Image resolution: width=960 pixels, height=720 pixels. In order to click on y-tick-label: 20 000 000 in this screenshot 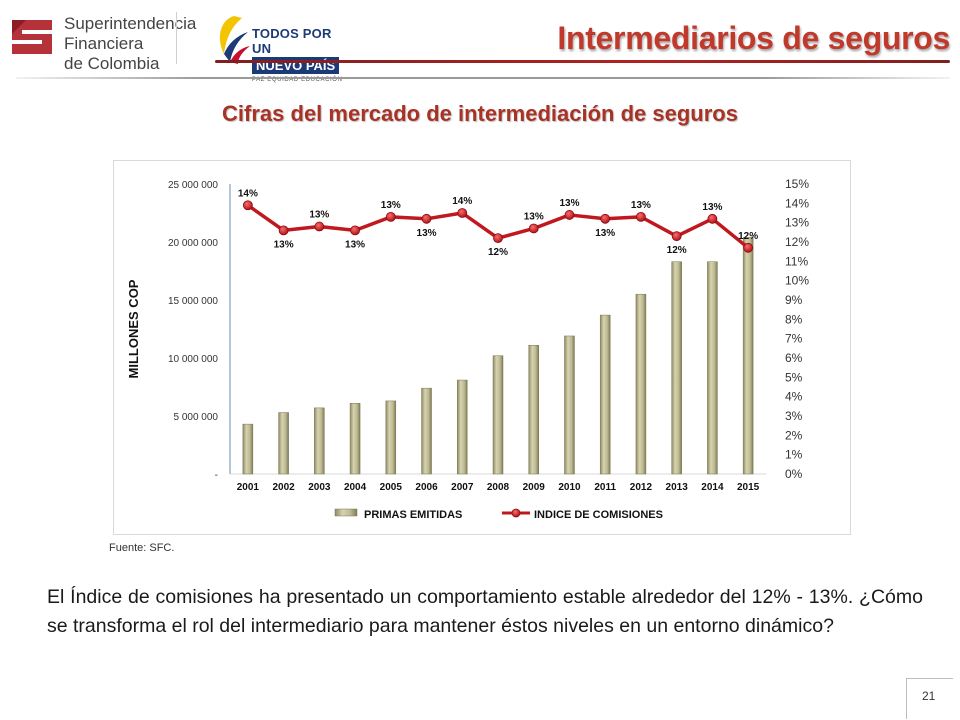, I will do `click(193, 243)`.